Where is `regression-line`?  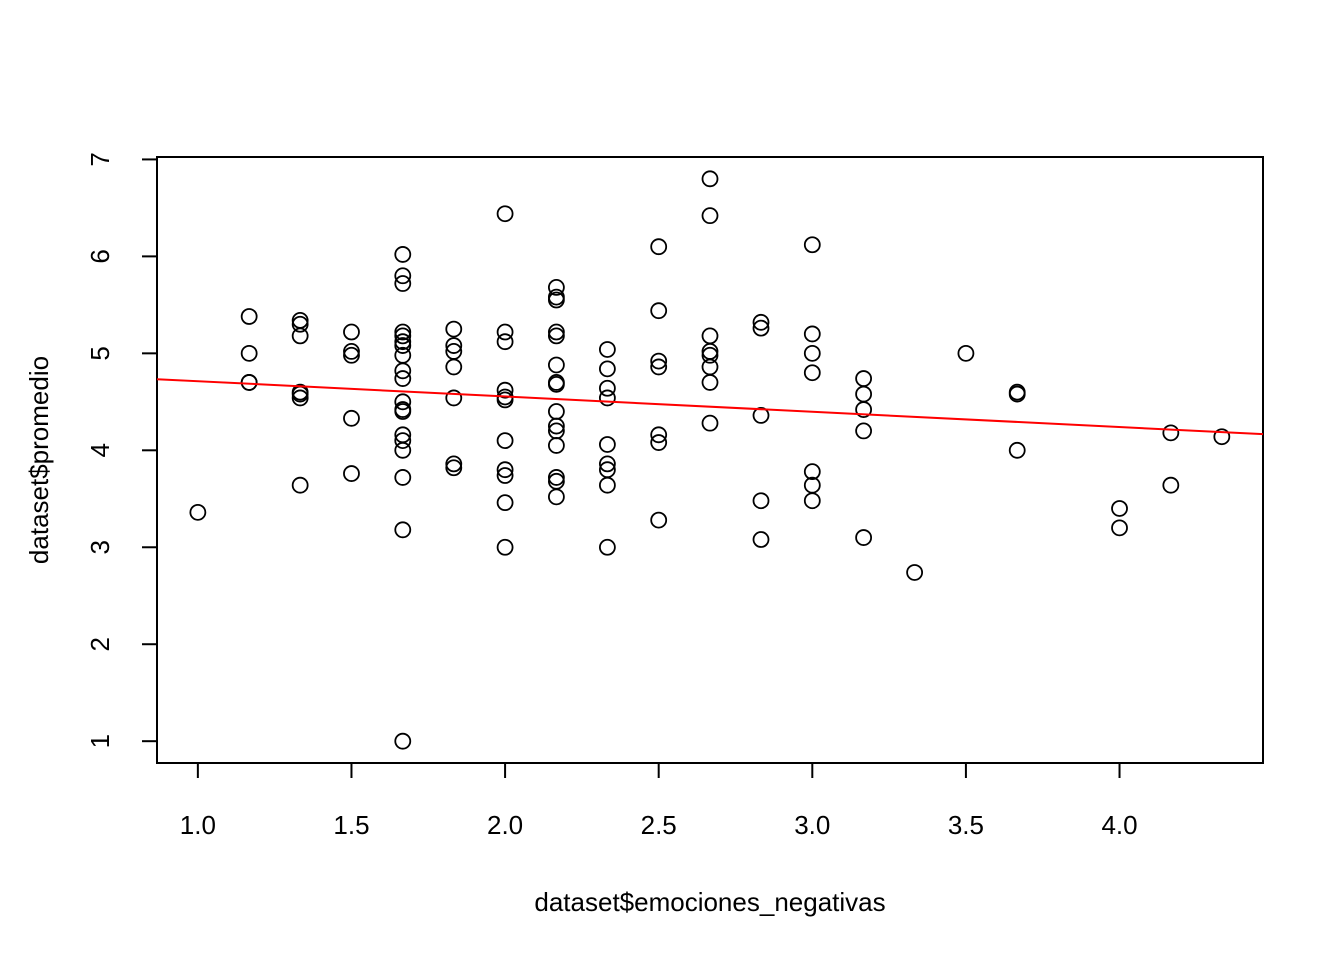
regression-line is located at coordinates (710, 407).